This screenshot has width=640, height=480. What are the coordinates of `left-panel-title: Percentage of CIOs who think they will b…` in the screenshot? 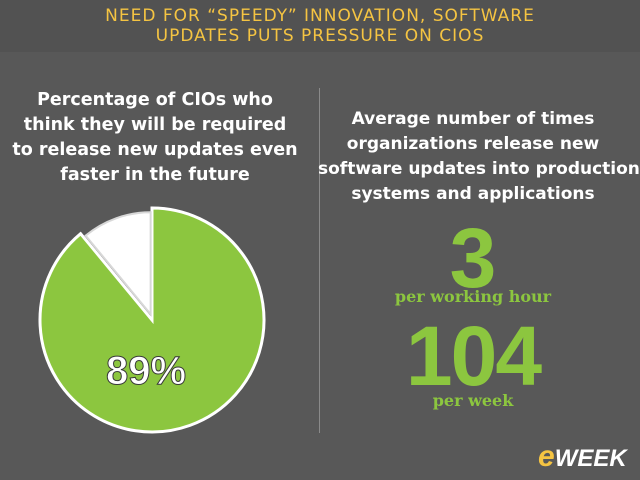 It's located at (155, 138).